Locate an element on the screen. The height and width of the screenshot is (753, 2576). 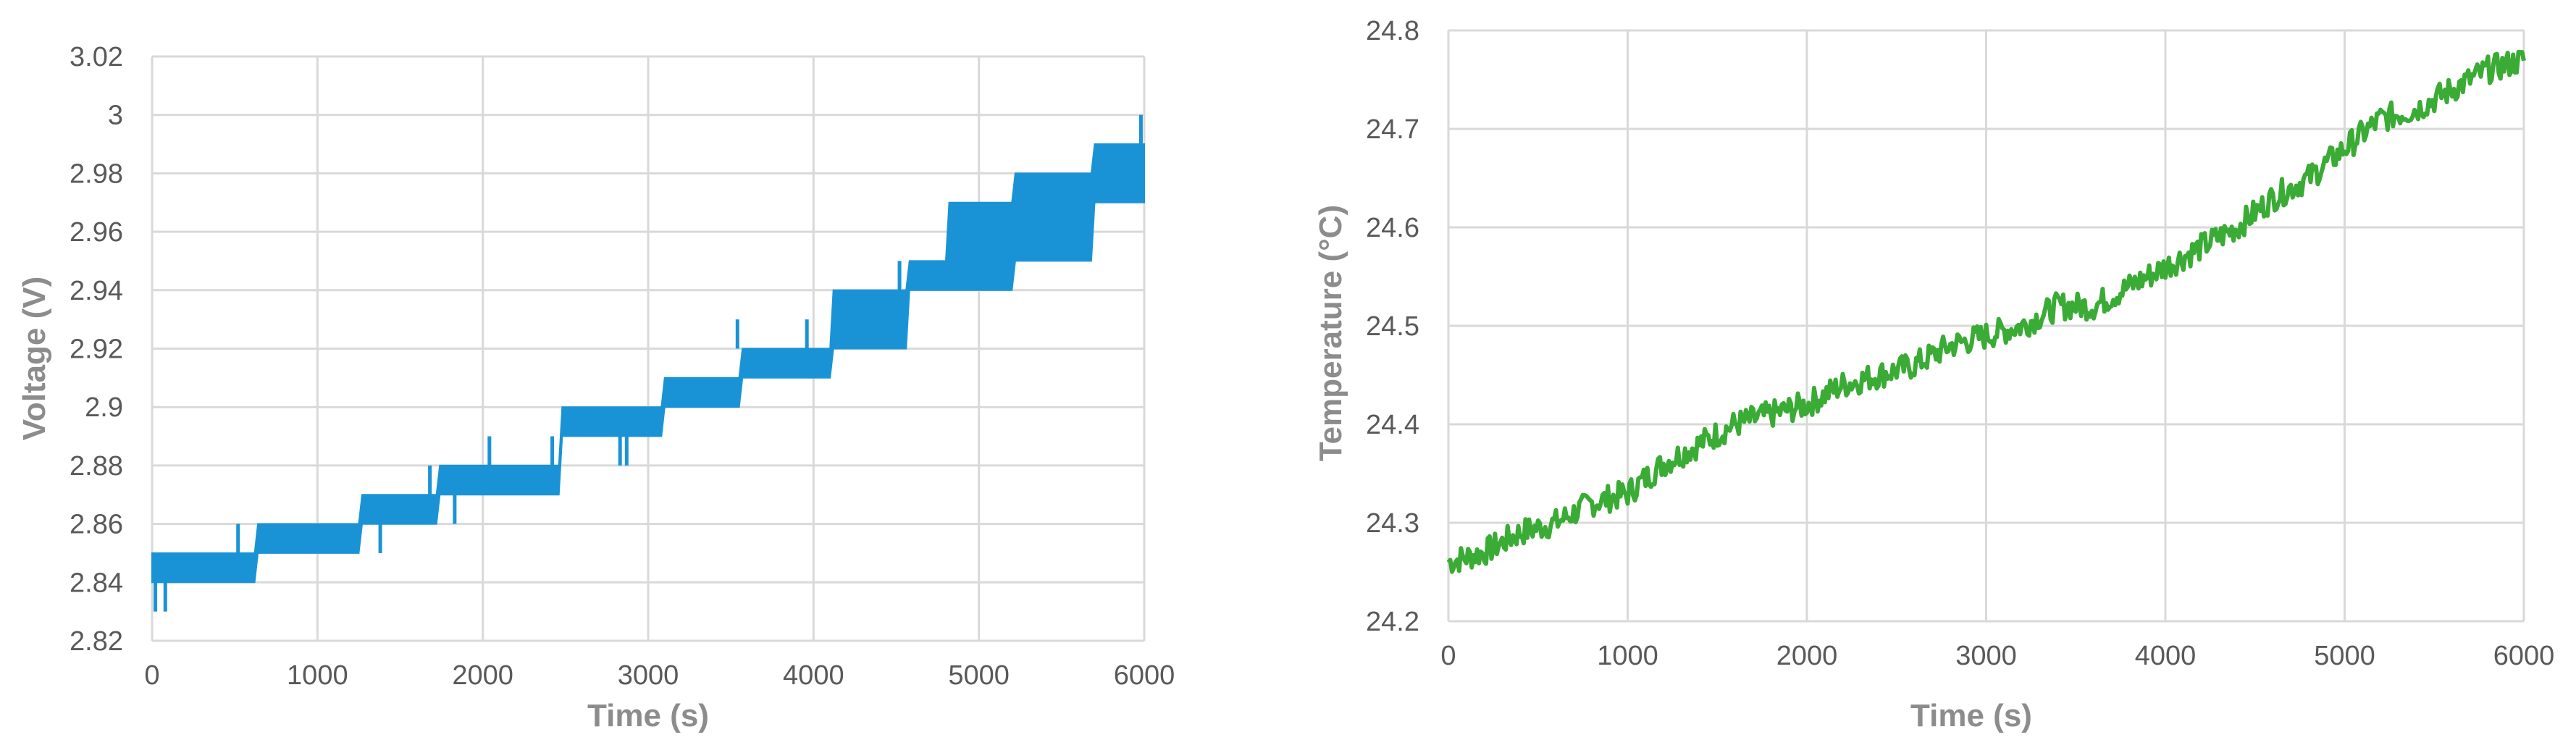
voltage-x-tick-label: 4000 is located at coordinates (813, 675).